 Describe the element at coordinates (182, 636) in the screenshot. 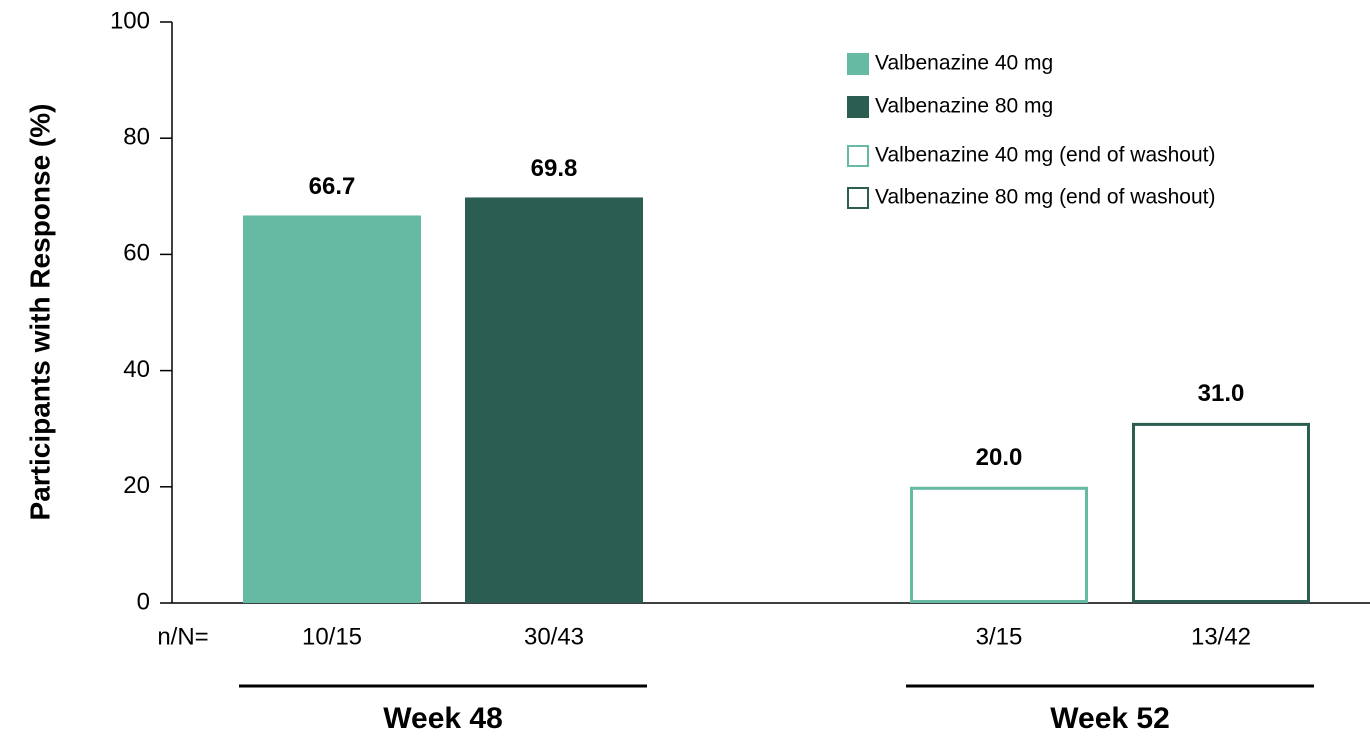

I see `category-axis-label: n/N=` at that location.